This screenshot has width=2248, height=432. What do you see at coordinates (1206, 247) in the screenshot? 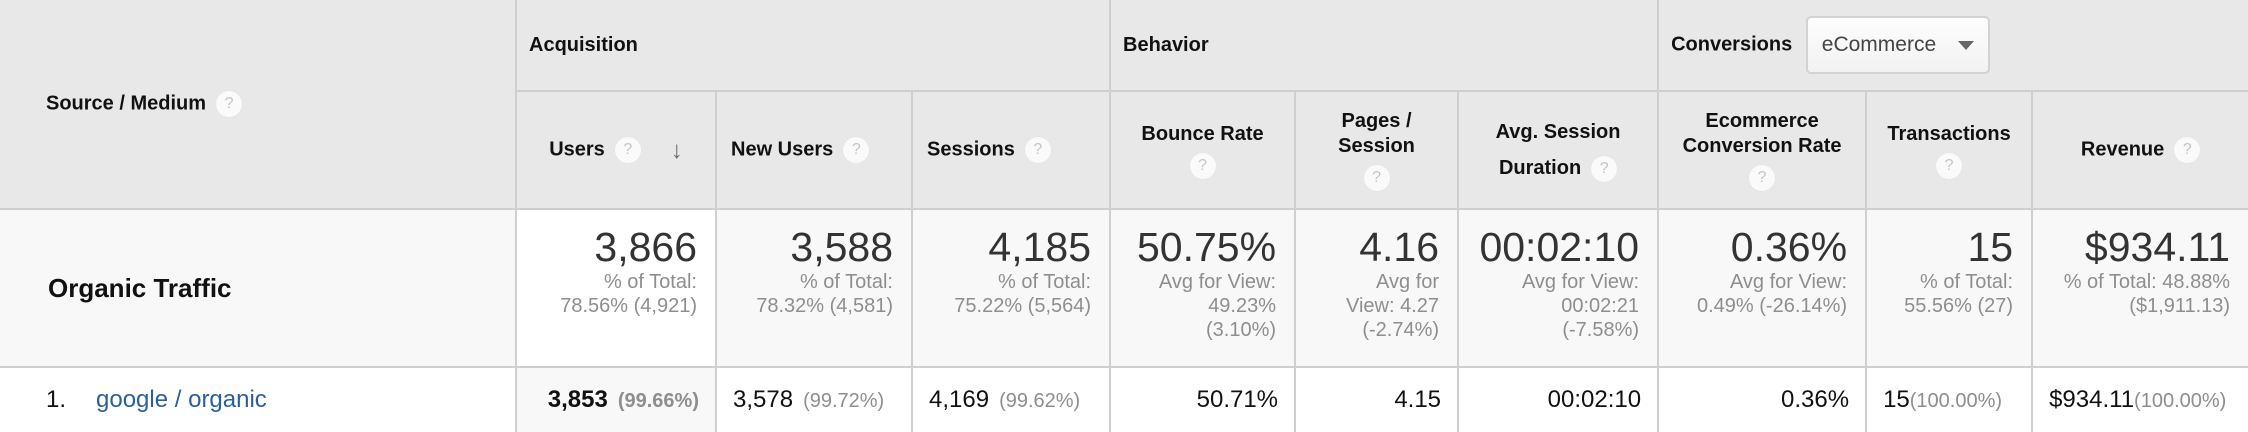
I see `total-value: 50.75%` at bounding box center [1206, 247].